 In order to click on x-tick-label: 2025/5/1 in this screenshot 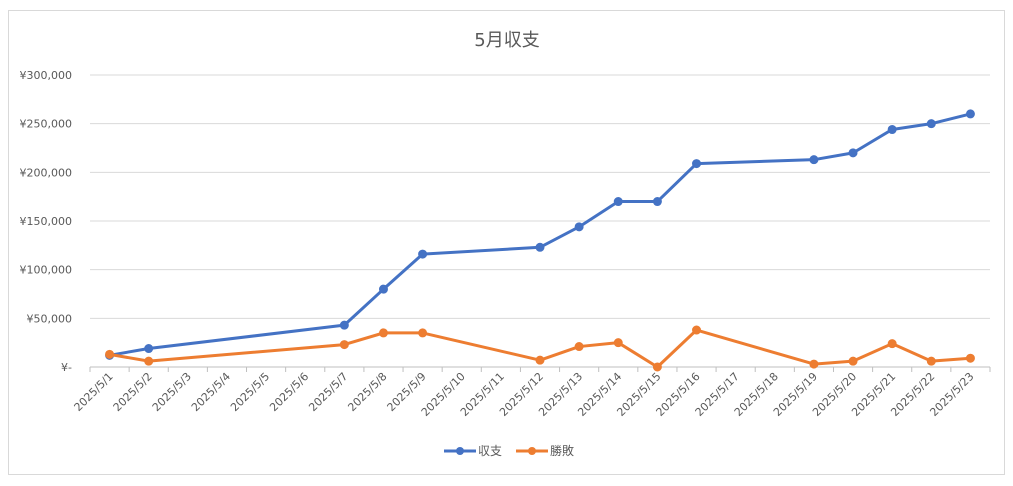, I will do `click(94, 392)`.